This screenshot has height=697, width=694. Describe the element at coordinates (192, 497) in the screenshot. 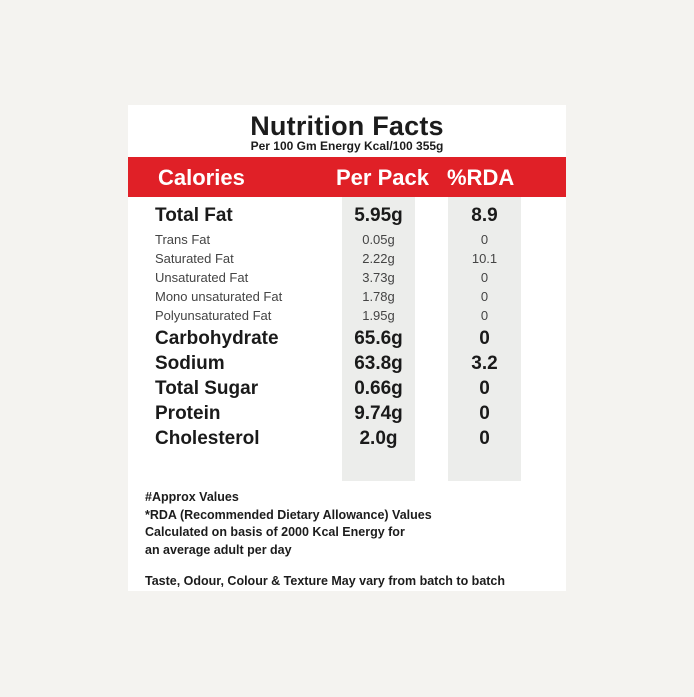

I see `footnote-approx: #Approx Values` at that location.